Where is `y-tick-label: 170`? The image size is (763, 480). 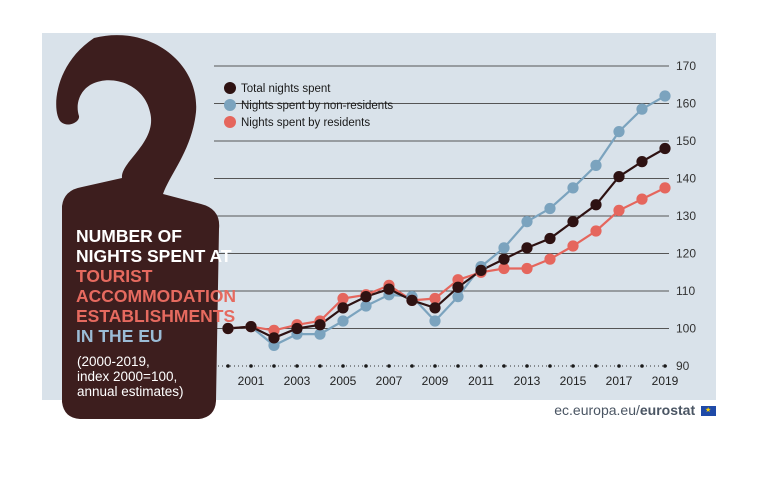 y-tick-label: 170 is located at coordinates (686, 66).